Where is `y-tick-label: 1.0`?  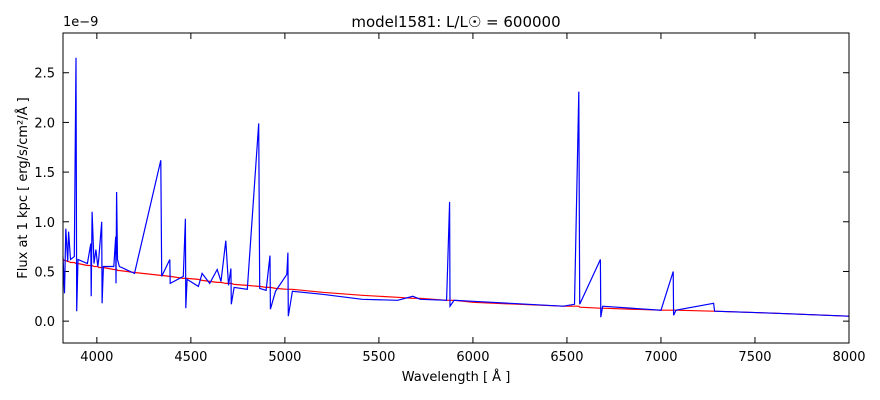
y-tick-label: 1.0 is located at coordinates (44, 223).